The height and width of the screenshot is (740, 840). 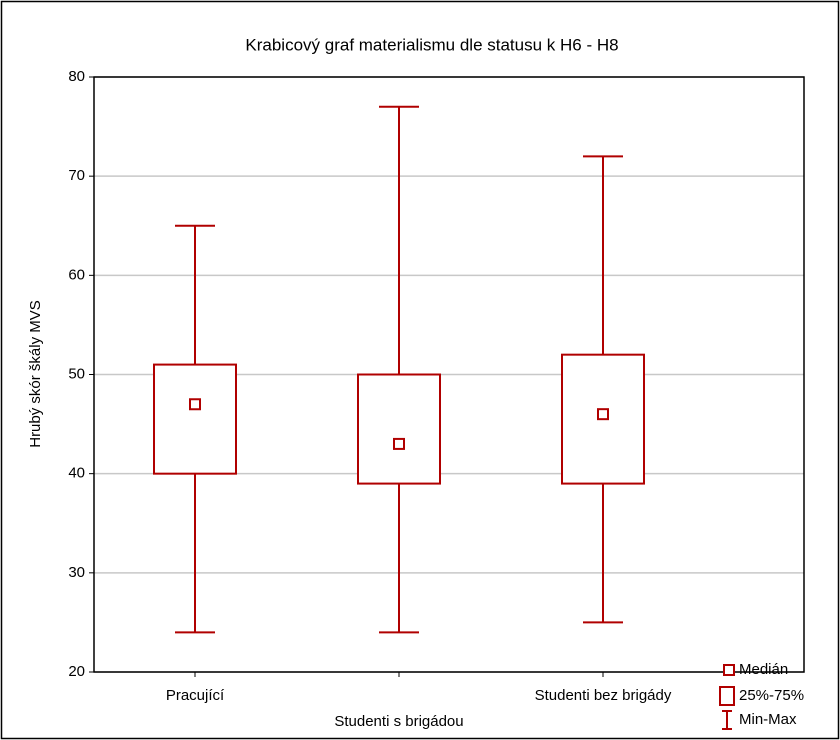 What do you see at coordinates (76, 671) in the screenshot?
I see `y-tick-label: 20` at bounding box center [76, 671].